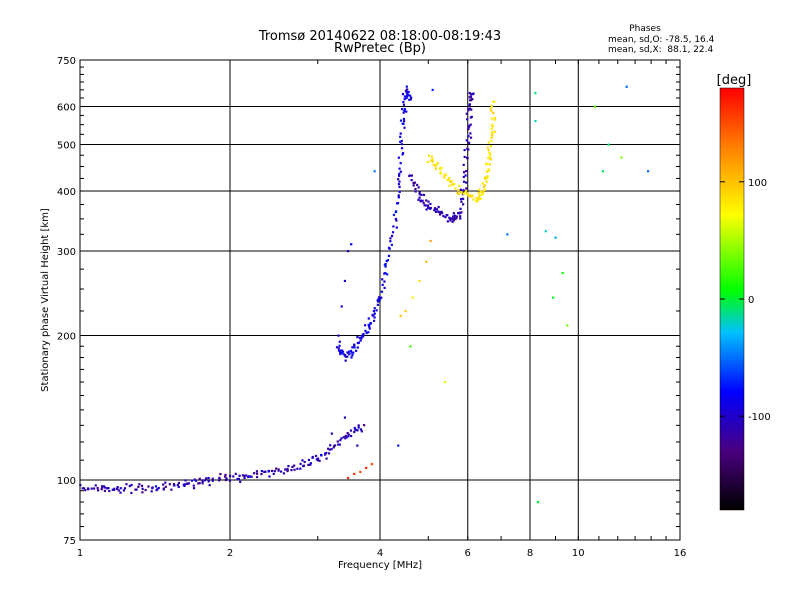  What do you see at coordinates (380, 565) in the screenshot?
I see `x-axis-label: Frequency [MHz]` at bounding box center [380, 565].